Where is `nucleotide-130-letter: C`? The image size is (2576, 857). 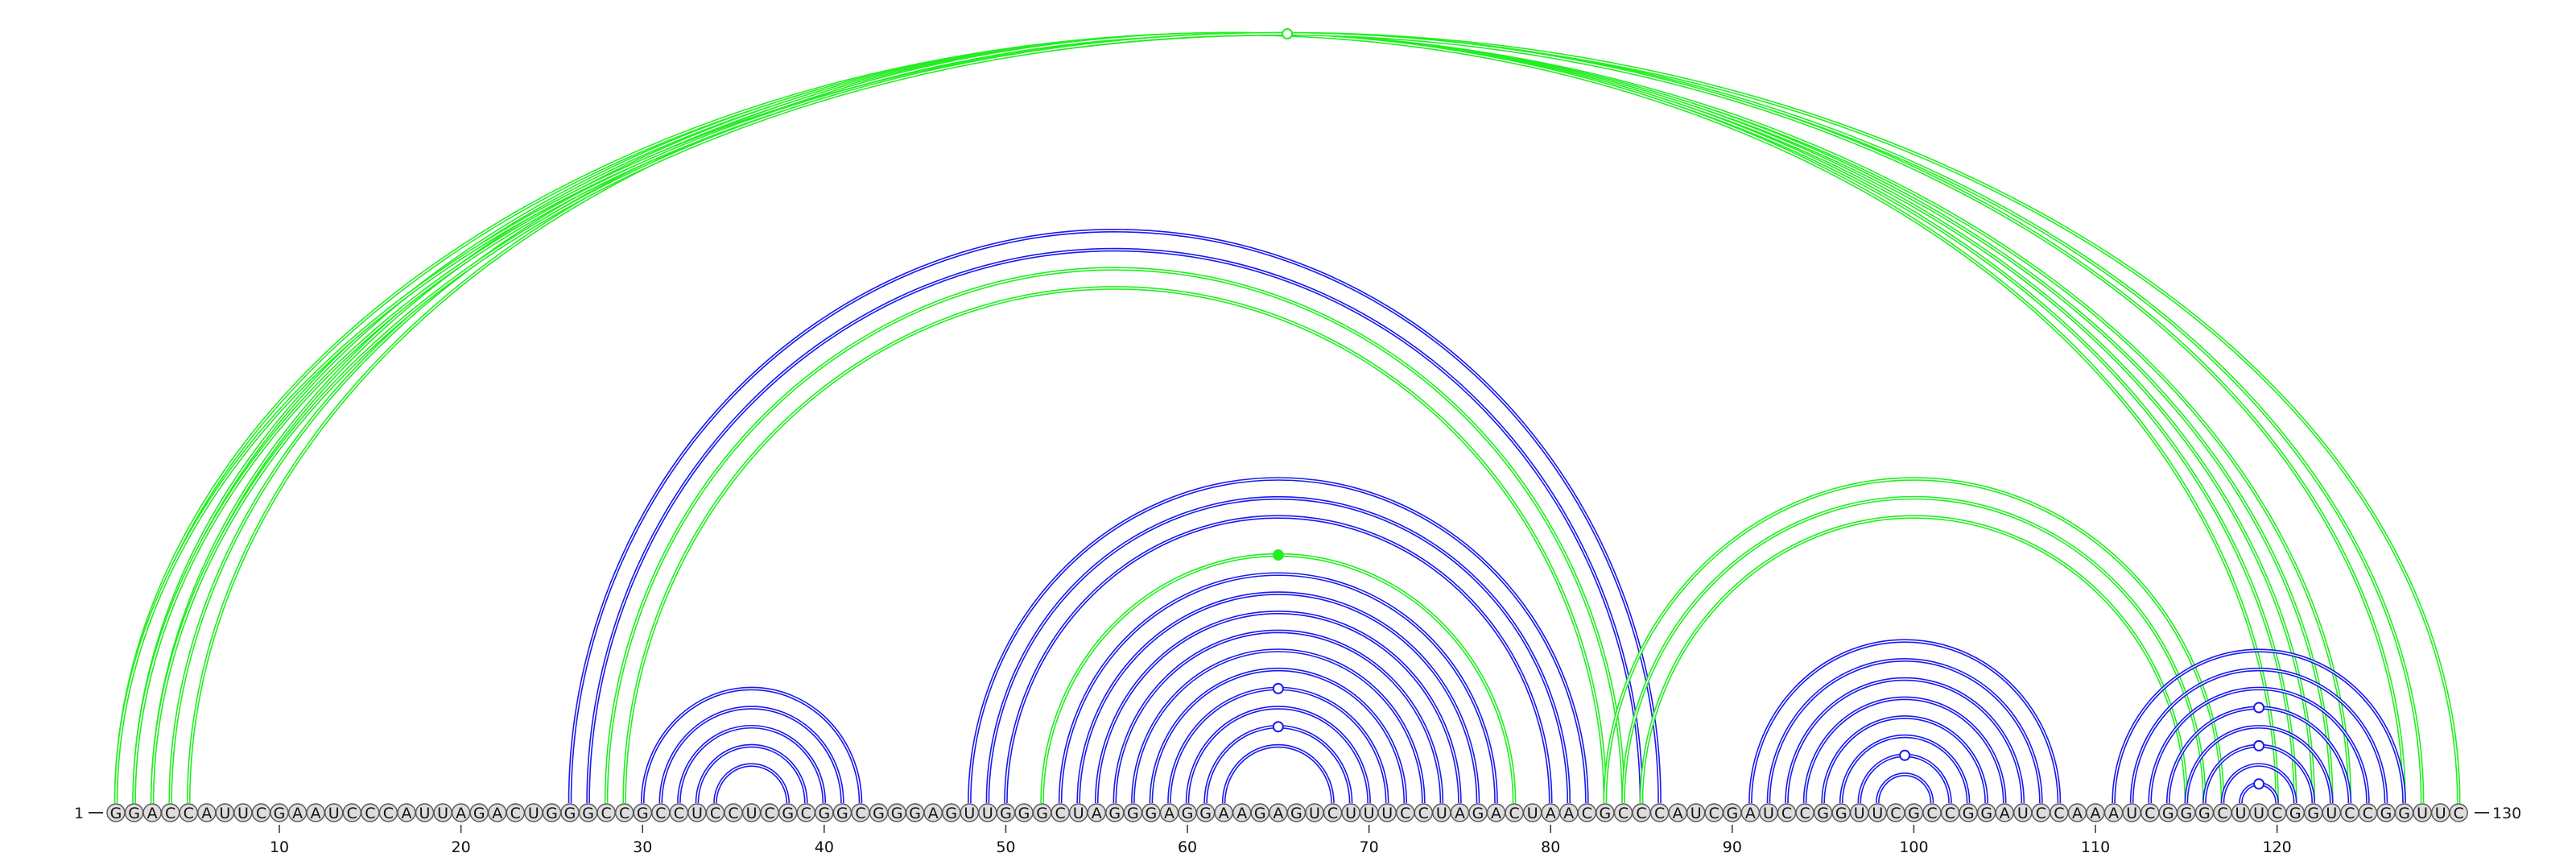 nucleotide-130-letter: C is located at coordinates (2459, 813).